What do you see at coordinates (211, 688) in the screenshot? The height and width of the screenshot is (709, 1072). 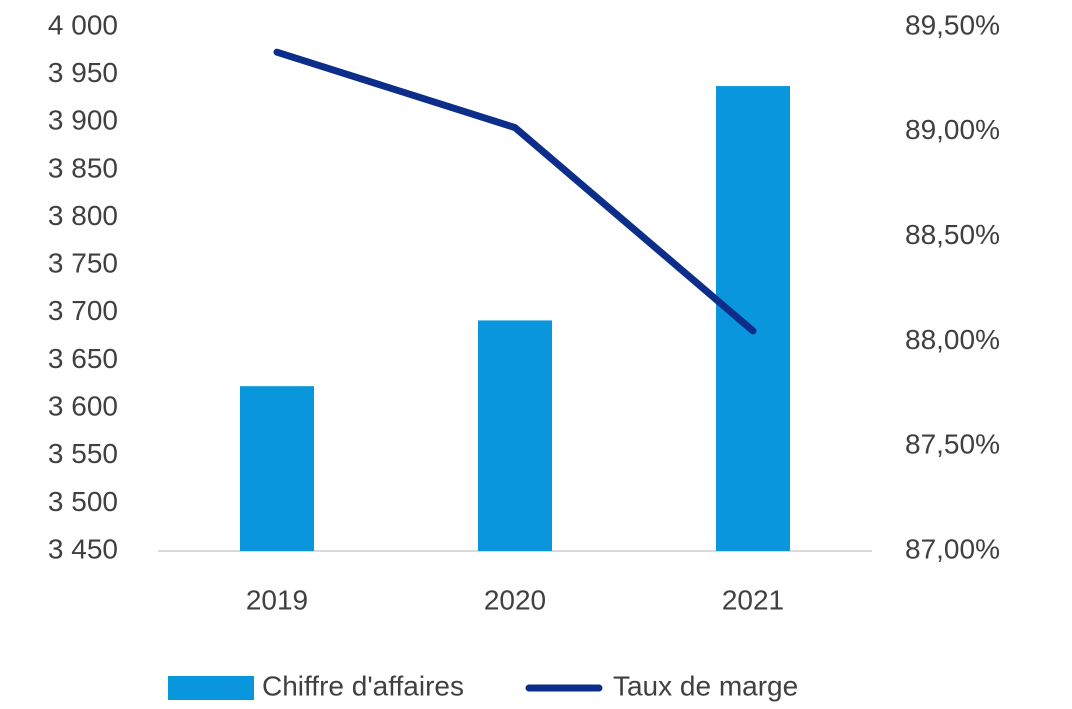 I see `legend-swatch` at bounding box center [211, 688].